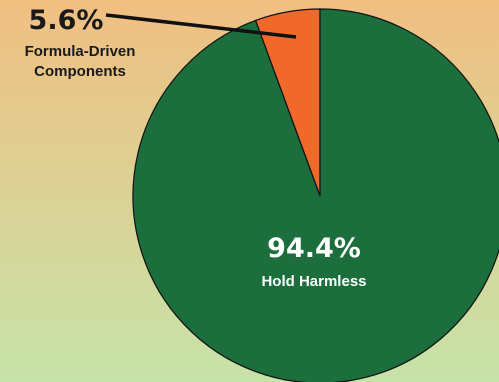  I want to click on slice-category-label-formula-driven-line2: Components, so click(80, 71).